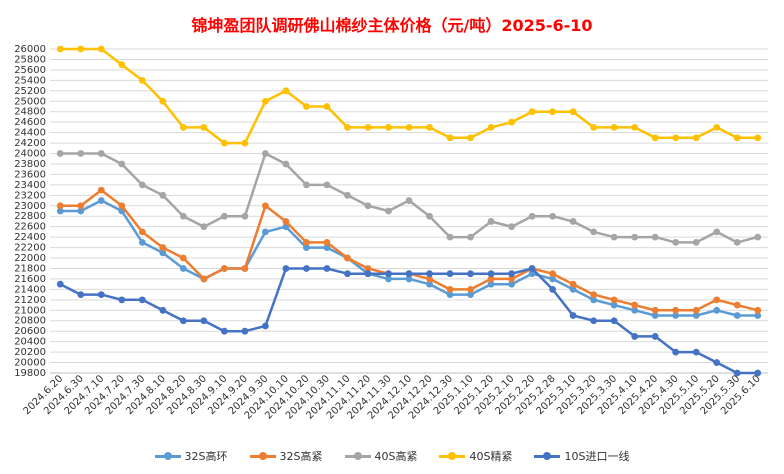  Describe the element at coordinates (597, 456) in the screenshot. I see `legend-label: 10S进口一线` at that location.